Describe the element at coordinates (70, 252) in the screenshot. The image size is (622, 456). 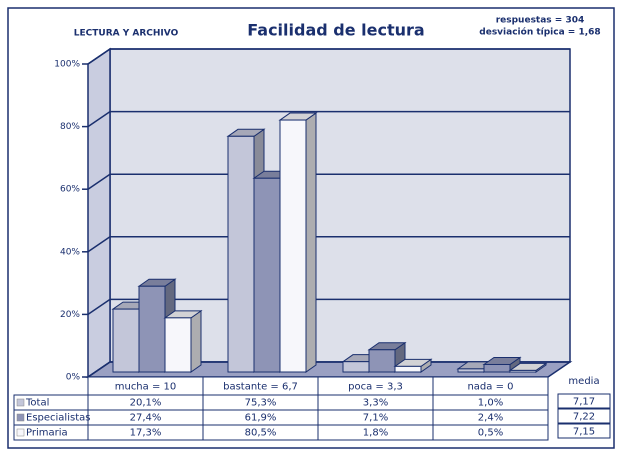
I see `y-tick-label: 40%` at that location.